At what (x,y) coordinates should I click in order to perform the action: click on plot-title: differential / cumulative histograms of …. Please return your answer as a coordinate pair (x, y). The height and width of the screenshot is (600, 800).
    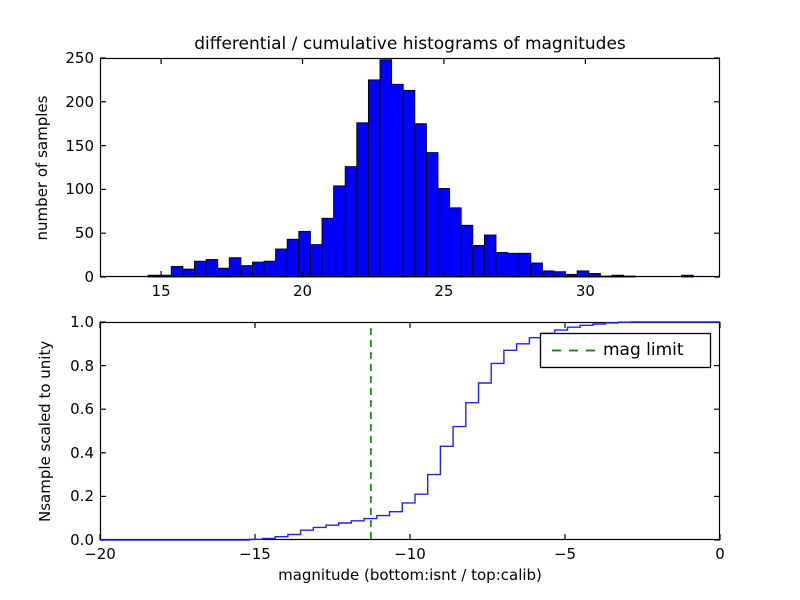
    Looking at the image, I should click on (410, 44).